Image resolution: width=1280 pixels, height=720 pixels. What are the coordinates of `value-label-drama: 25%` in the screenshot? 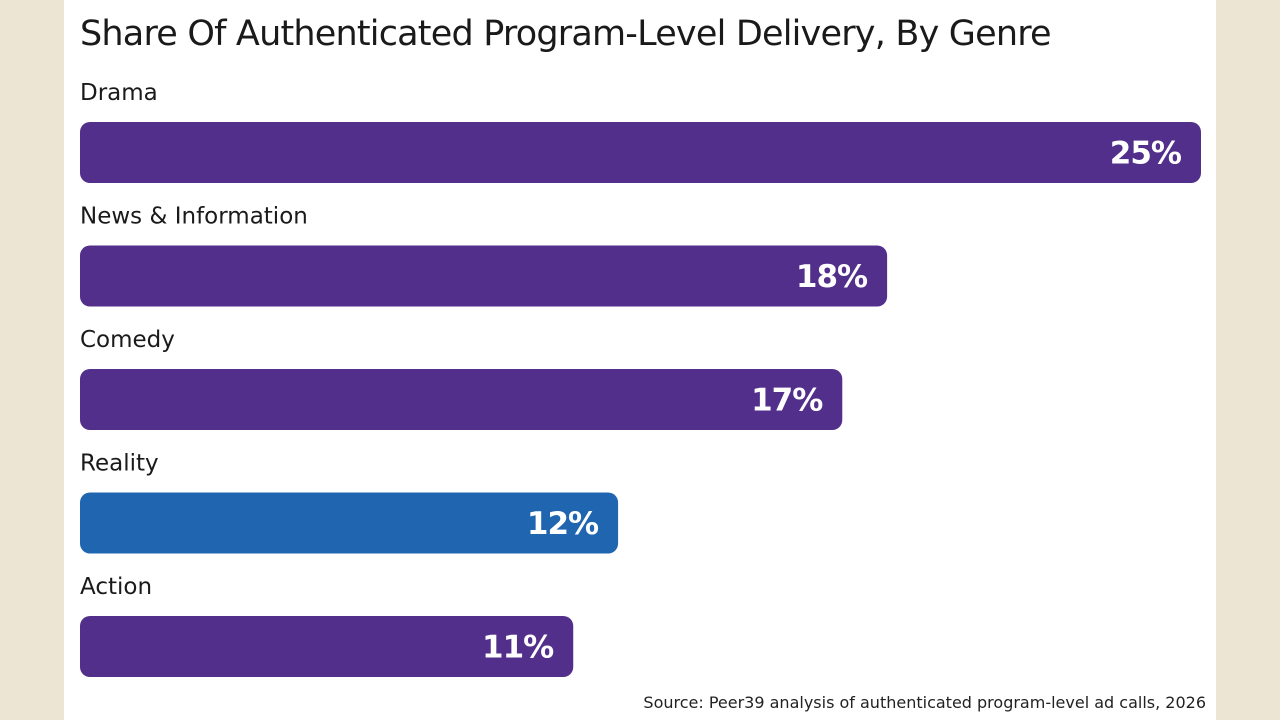 It's located at (1146, 154).